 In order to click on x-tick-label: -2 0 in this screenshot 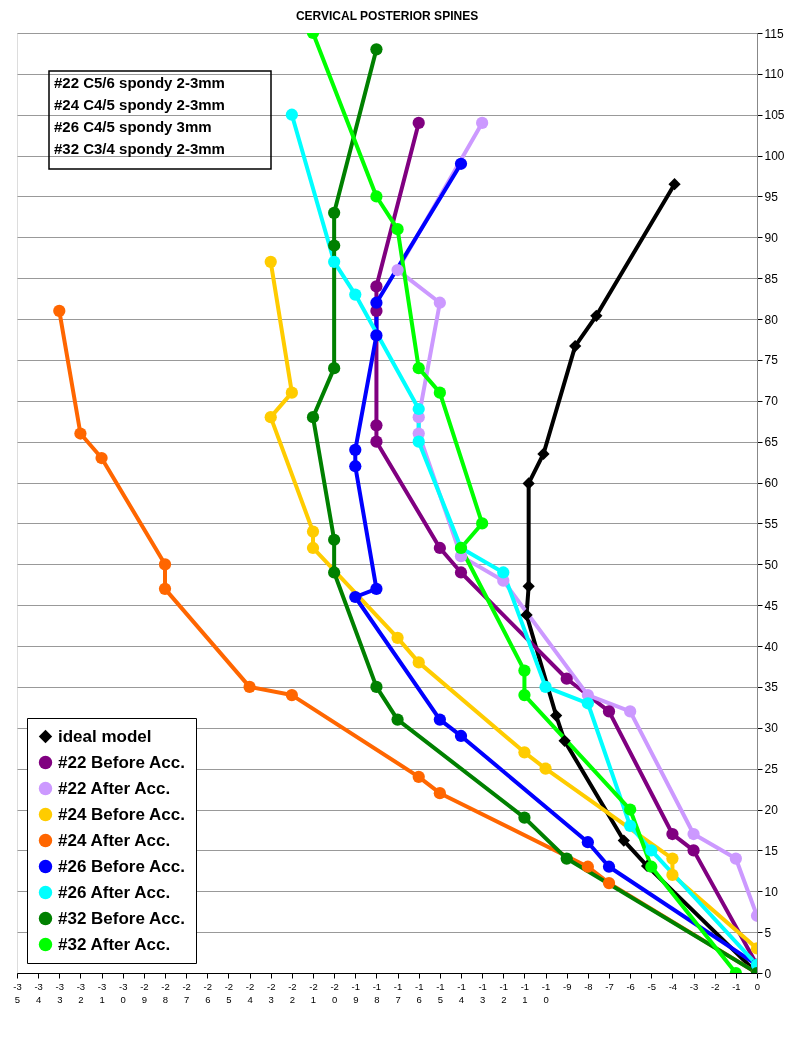, I will do `click(334, 992)`.